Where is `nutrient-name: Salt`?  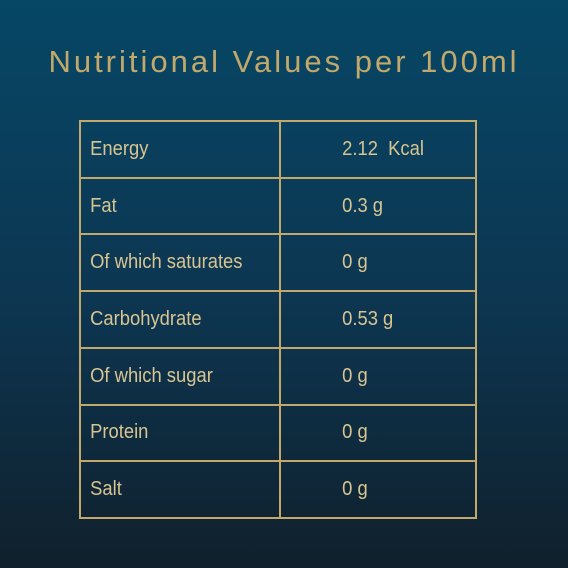 nutrient-name: Salt is located at coordinates (172, 489).